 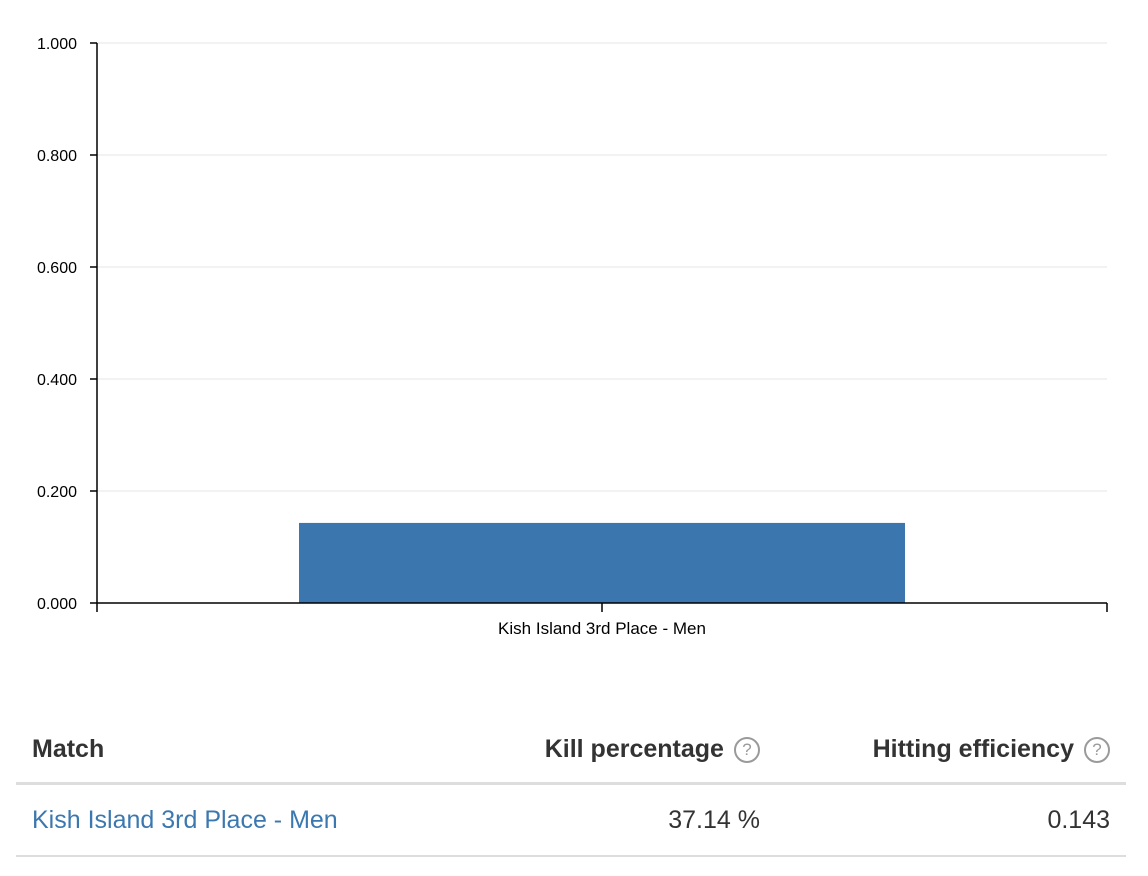 What do you see at coordinates (57, 156) in the screenshot?
I see `y-tick-label: 0.800` at bounding box center [57, 156].